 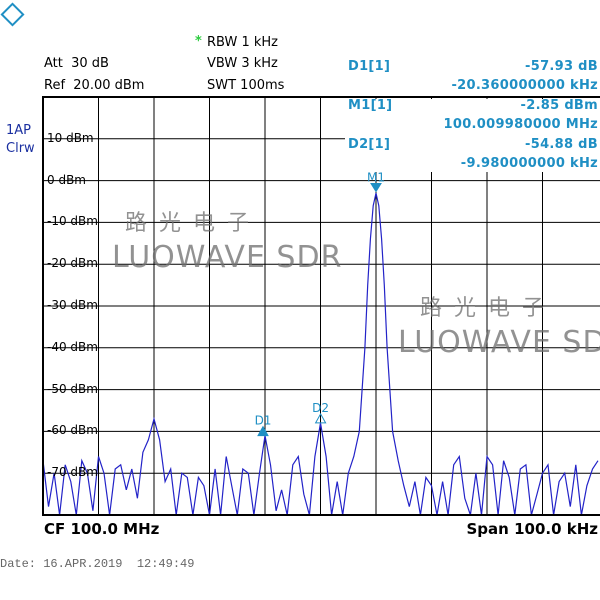 I want to click on swt-setting: SWT 100ms, so click(x=246, y=85).